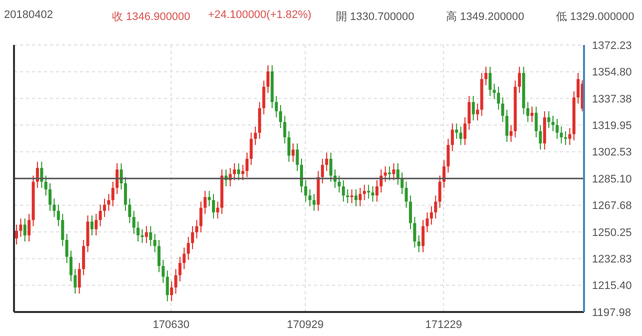  What do you see at coordinates (612, 99) in the screenshot?
I see `y-tick-label: 1337.38` at bounding box center [612, 99].